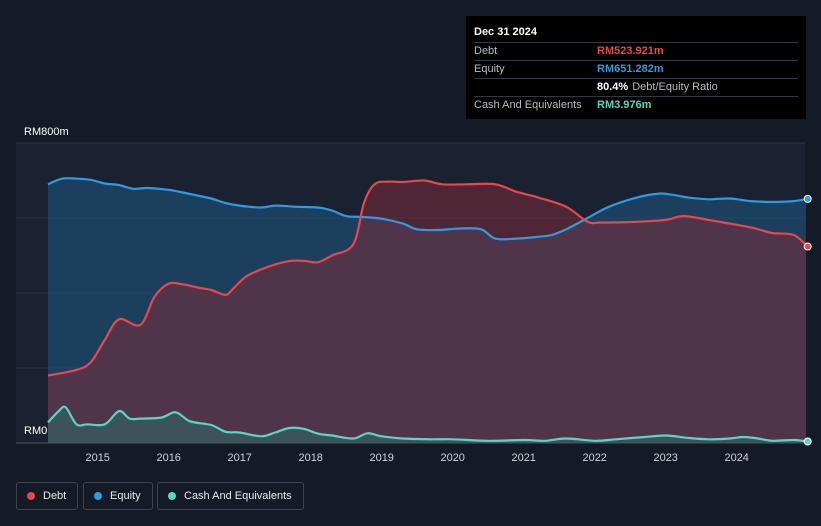 This screenshot has width=821, height=526. Describe the element at coordinates (97, 458) in the screenshot. I see `x-tick-label: 2015` at that location.